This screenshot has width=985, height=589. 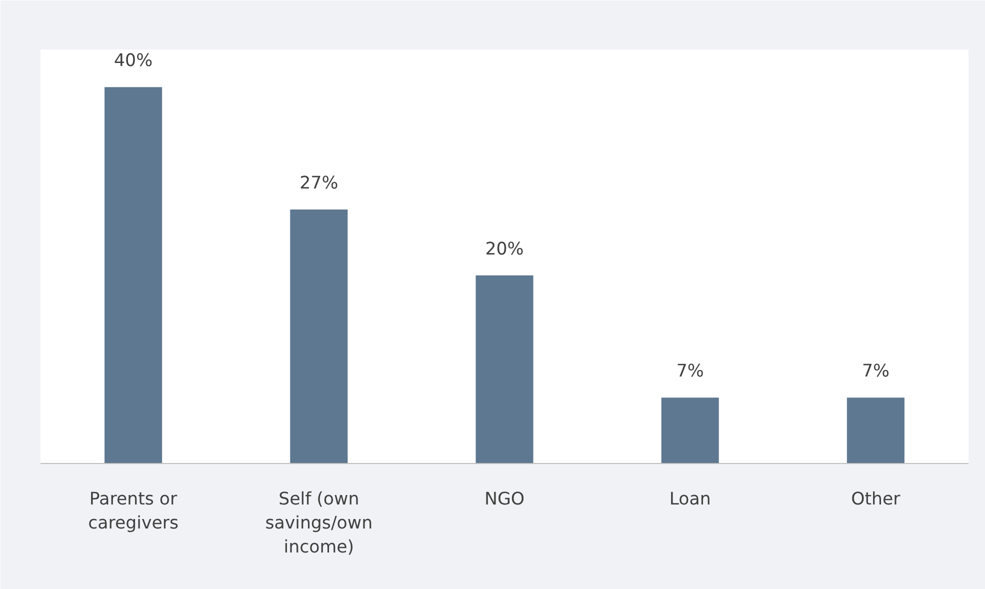 What do you see at coordinates (876, 500) in the screenshot?
I see `x-tick-label: Other` at bounding box center [876, 500].